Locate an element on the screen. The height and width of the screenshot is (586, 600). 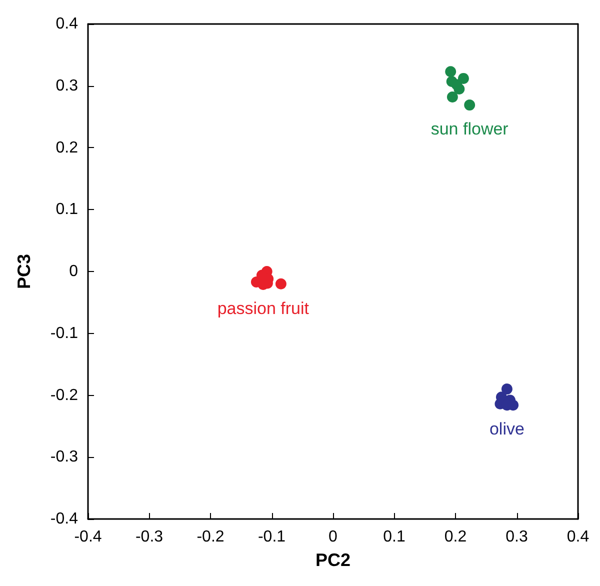
y-tick-label: -0.1 is located at coordinates (64, 333).